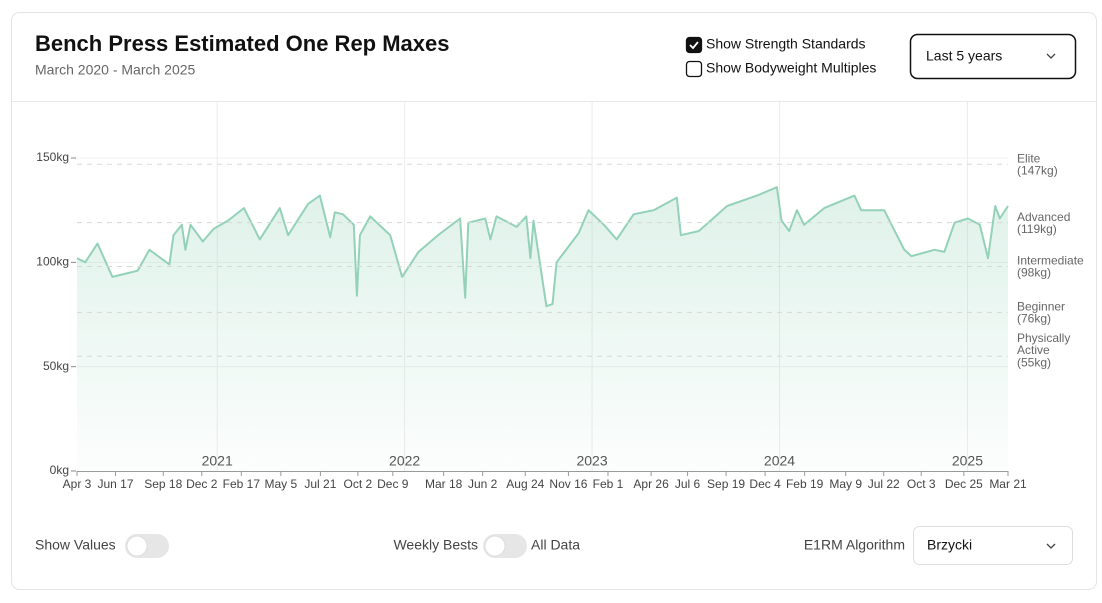 This screenshot has height=603, width=1102. Describe the element at coordinates (1043, 217) in the screenshot. I see `standard-name: Advanced` at that location.